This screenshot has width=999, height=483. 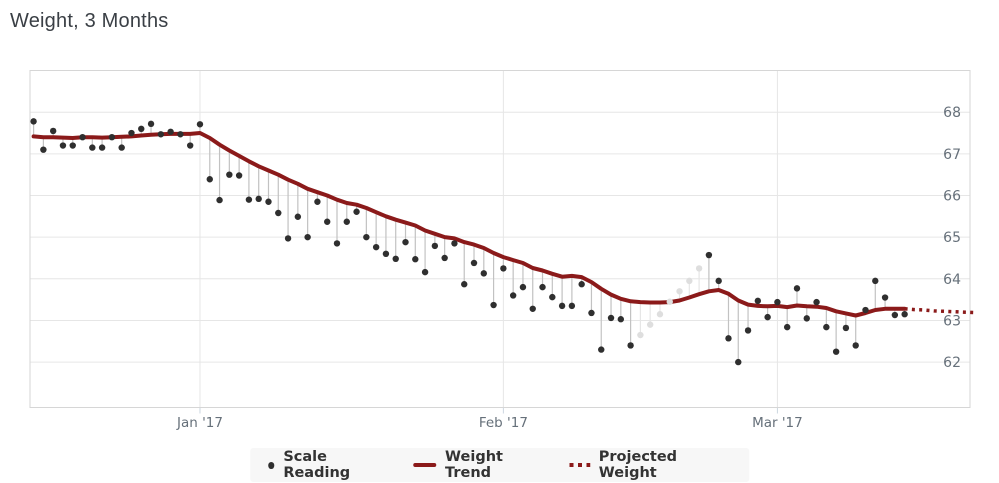 I want to click on legend-item-weight-trend: Weight Trend, so click(x=480, y=465).